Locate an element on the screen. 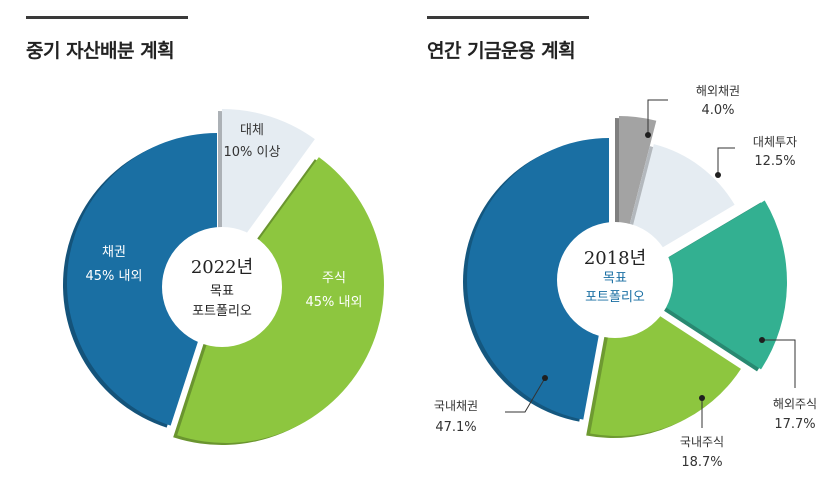 Image resolution: width=835 pixels, height=491 pixels. left-slice-채권 is located at coordinates (141, 279).